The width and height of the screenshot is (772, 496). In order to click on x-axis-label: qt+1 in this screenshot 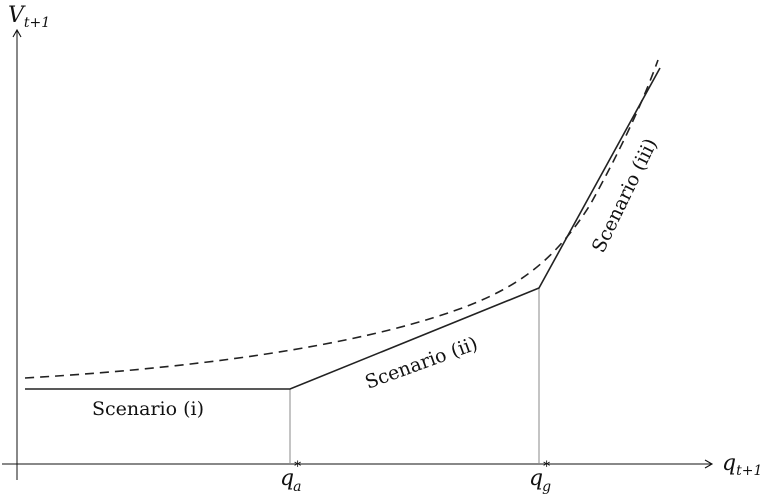, I will do `click(742, 465)`.